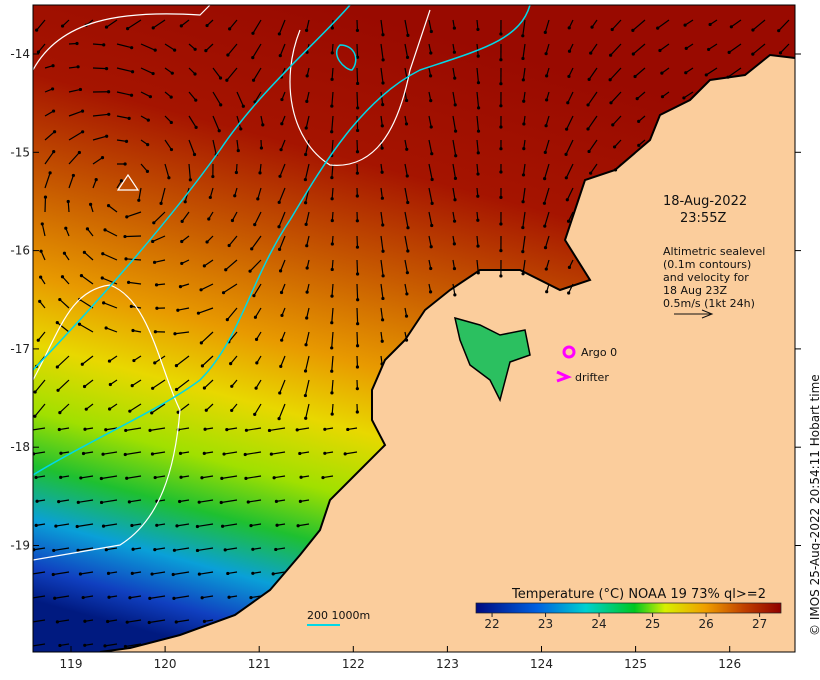 This screenshot has height=680, width=820. What do you see at coordinates (492, 359) in the screenshot?
I see `cape-peninsula` at bounding box center [492, 359].